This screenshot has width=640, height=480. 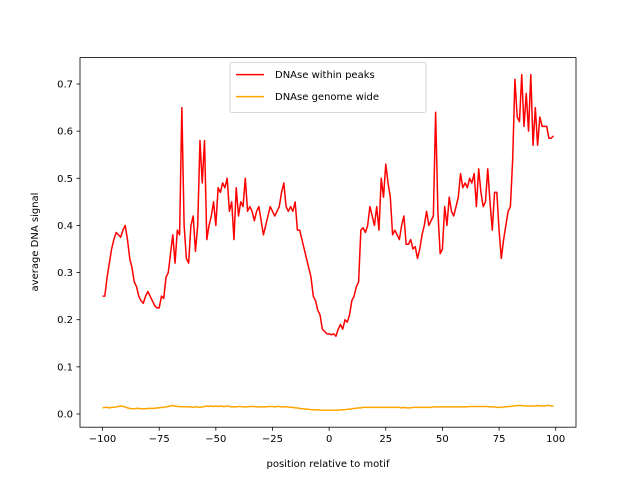 What do you see at coordinates (328, 87) in the screenshot?
I see `legend-box` at bounding box center [328, 87].